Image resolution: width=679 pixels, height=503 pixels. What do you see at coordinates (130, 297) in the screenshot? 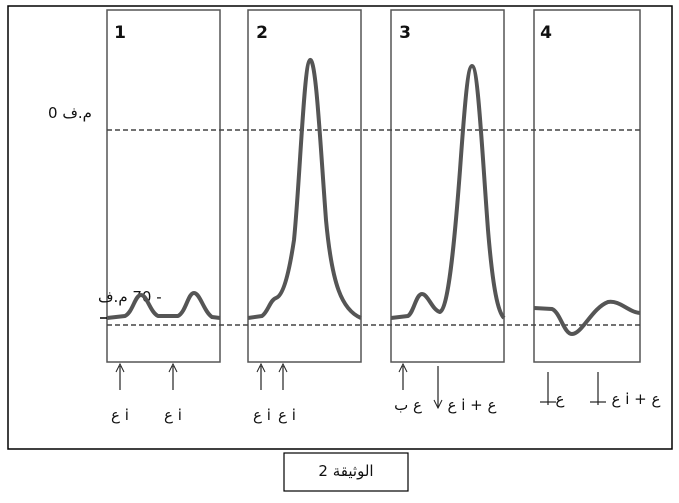
I see `rest-label: - 70 م.ف` at bounding box center [130, 297].